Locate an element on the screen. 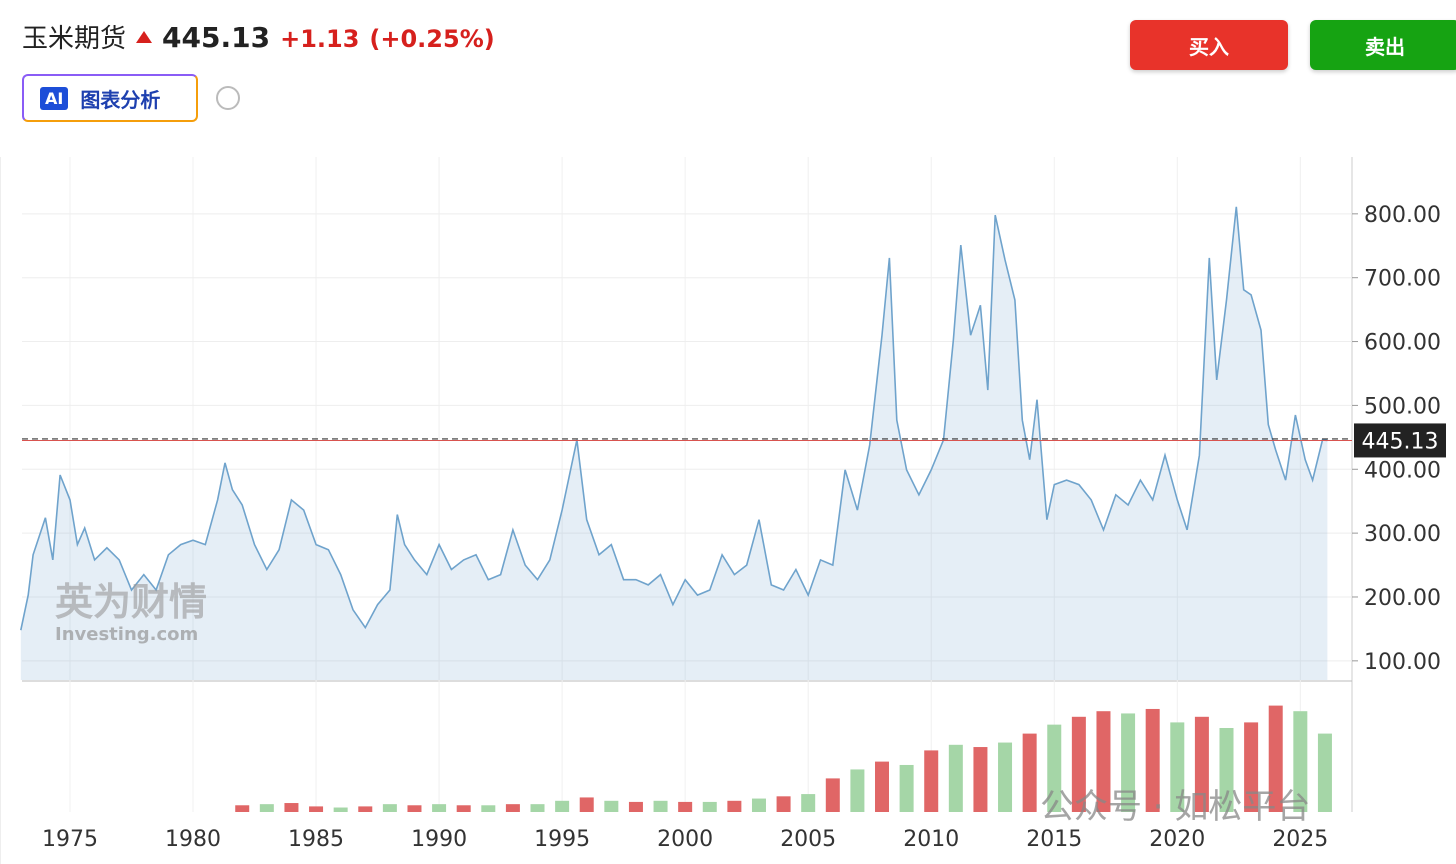 This screenshot has width=1456, height=864. y-tick-label: 500.00 is located at coordinates (1402, 406).